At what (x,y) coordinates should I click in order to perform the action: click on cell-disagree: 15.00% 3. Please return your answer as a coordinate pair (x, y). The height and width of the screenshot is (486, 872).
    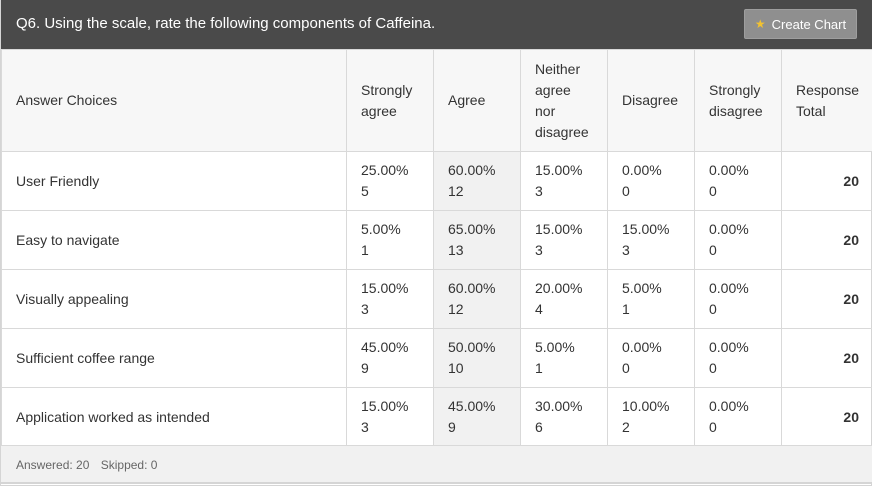
    Looking at the image, I should click on (651, 240).